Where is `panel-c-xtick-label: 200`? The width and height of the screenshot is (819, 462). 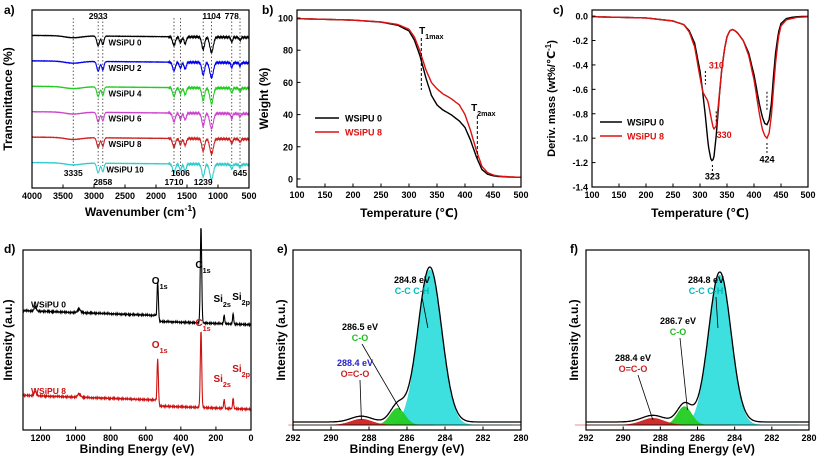 panel-c-xtick-label: 200 is located at coordinates (645, 195).